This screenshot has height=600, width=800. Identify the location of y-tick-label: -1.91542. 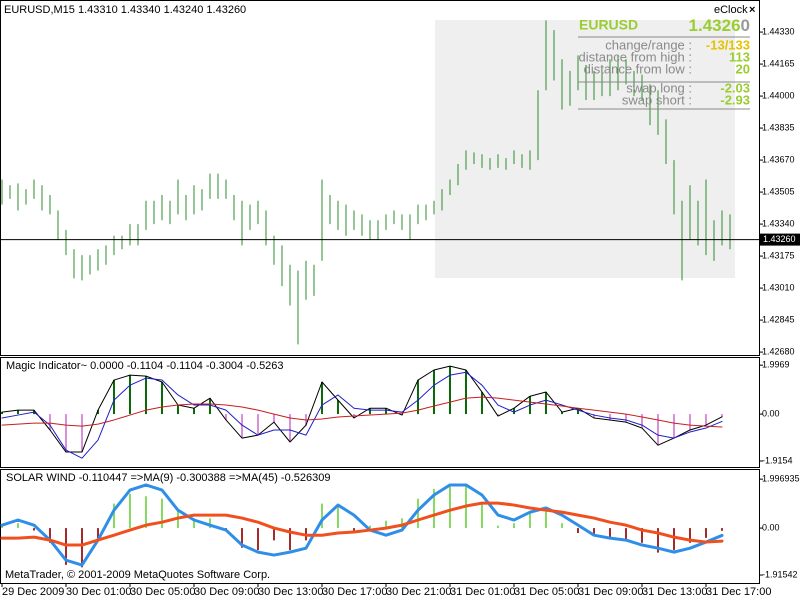
(780, 574).